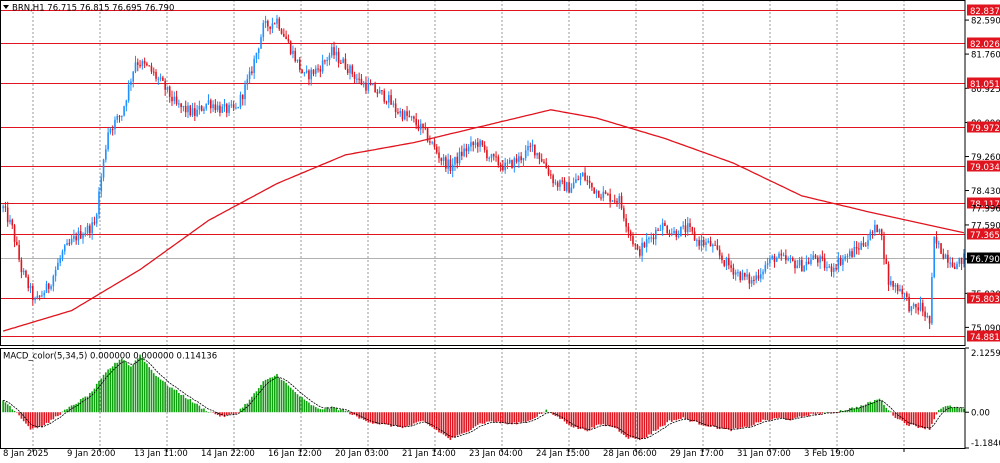 This screenshot has width=1000, height=463. I want to click on price-level-tag, so click(983, 203).